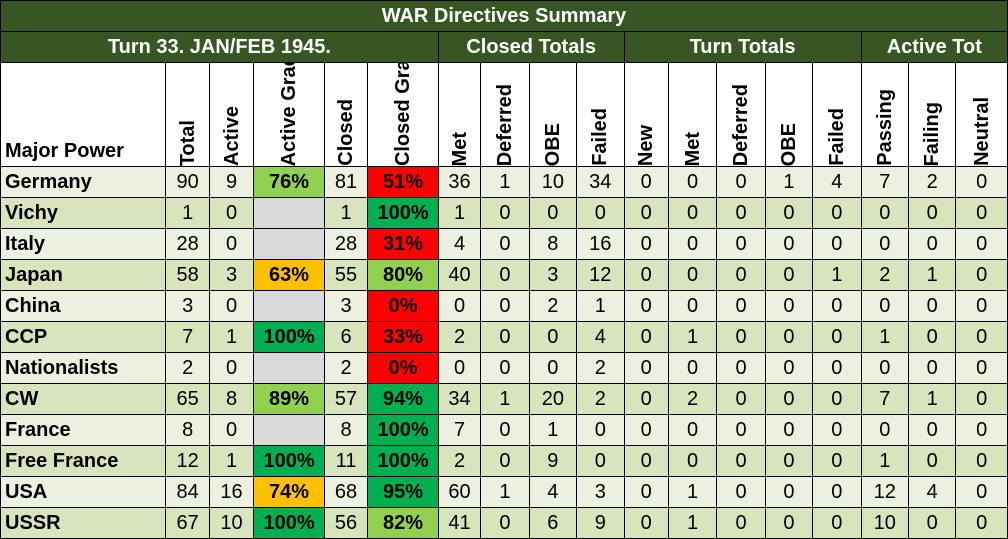  What do you see at coordinates (932, 133) in the screenshot?
I see `column-header-label: Failing` at bounding box center [932, 133].